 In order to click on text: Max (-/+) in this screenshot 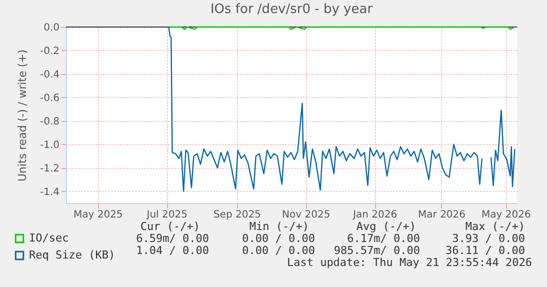, I will do `click(495, 226)`.